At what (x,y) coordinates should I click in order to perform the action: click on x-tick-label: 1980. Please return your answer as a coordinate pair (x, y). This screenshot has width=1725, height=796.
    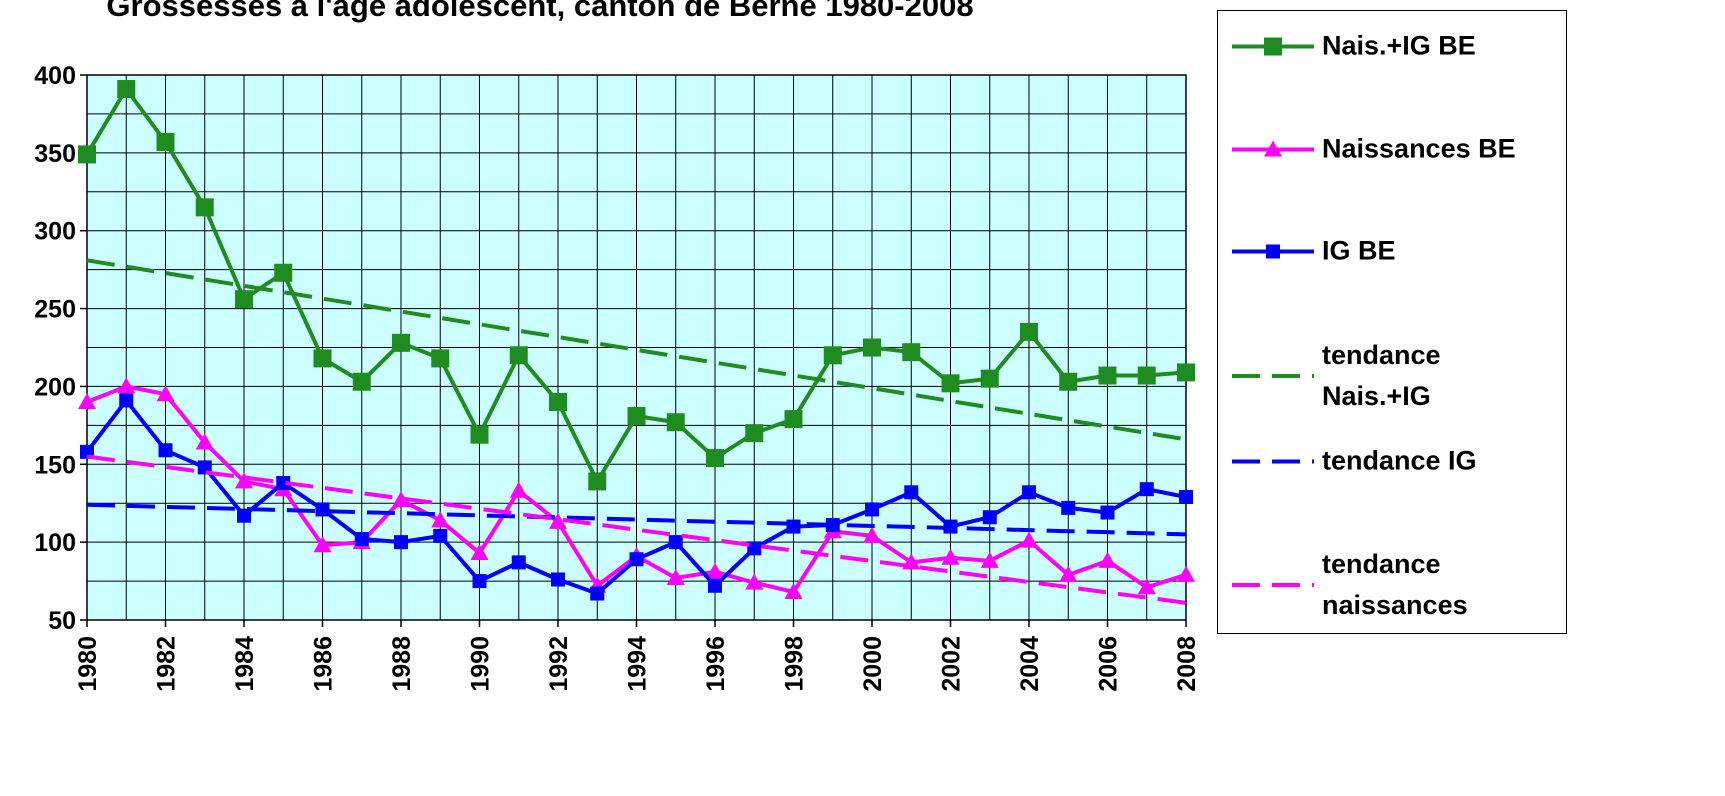
    Looking at the image, I should click on (88, 664).